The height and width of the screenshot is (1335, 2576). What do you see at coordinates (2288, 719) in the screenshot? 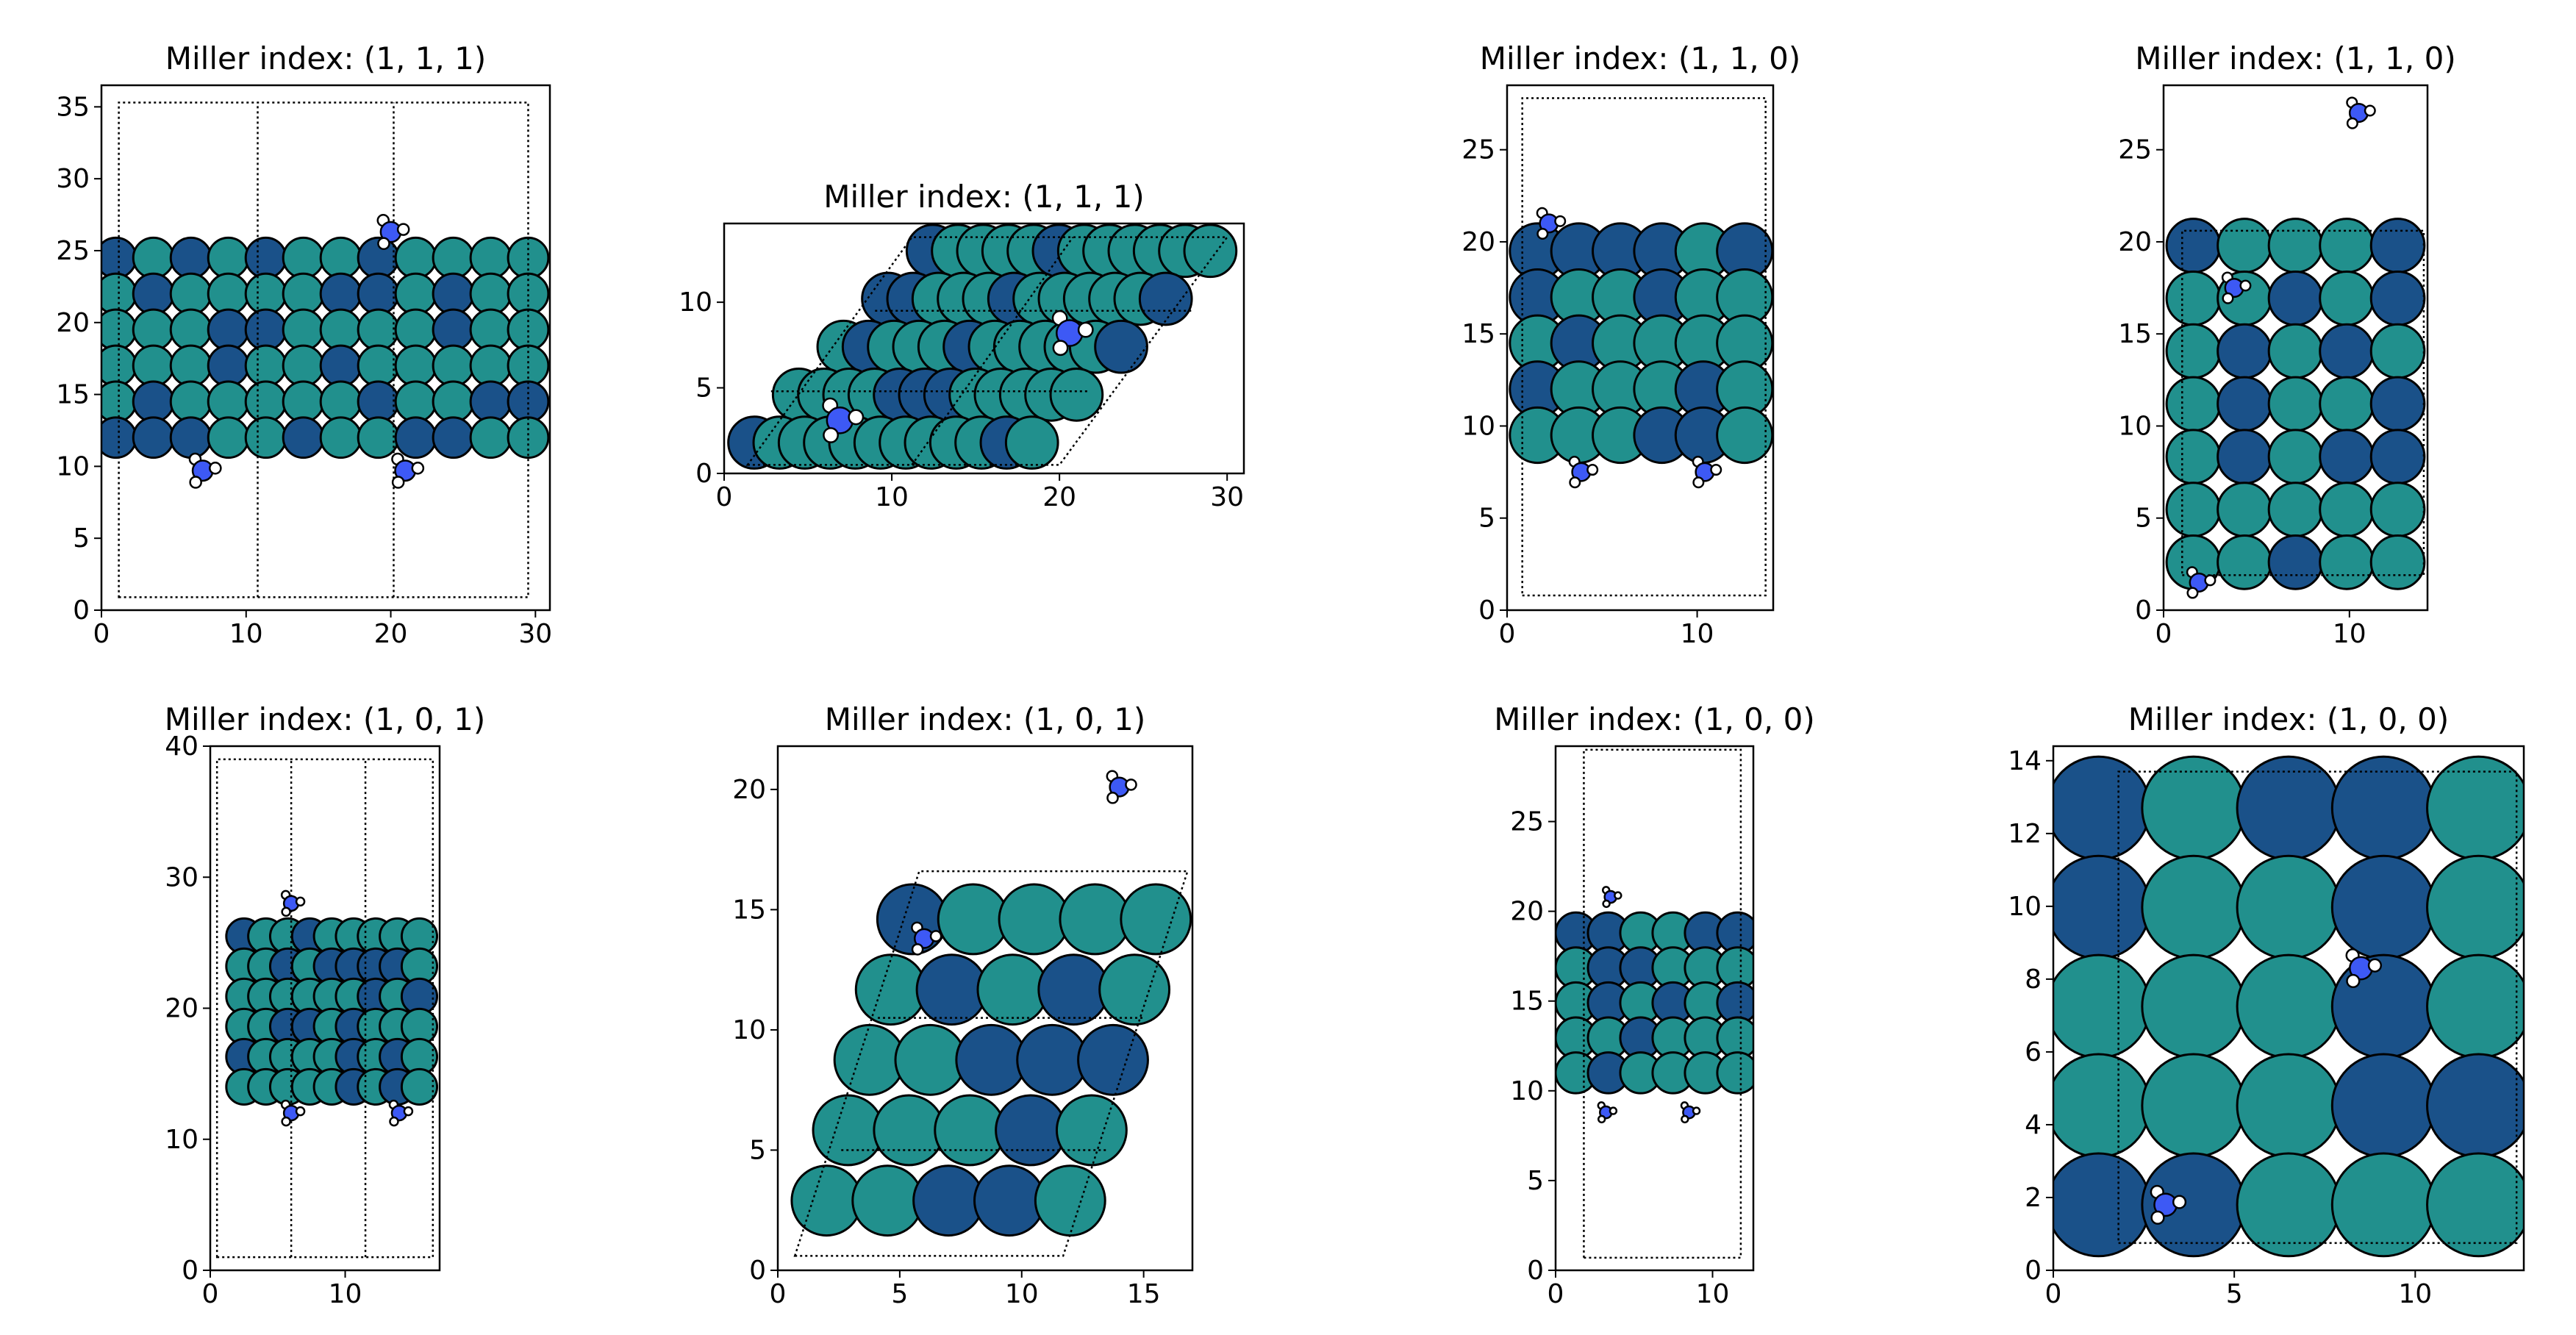
I see `panel-title: Miller index: (1, 0, 0)` at bounding box center [2288, 719].